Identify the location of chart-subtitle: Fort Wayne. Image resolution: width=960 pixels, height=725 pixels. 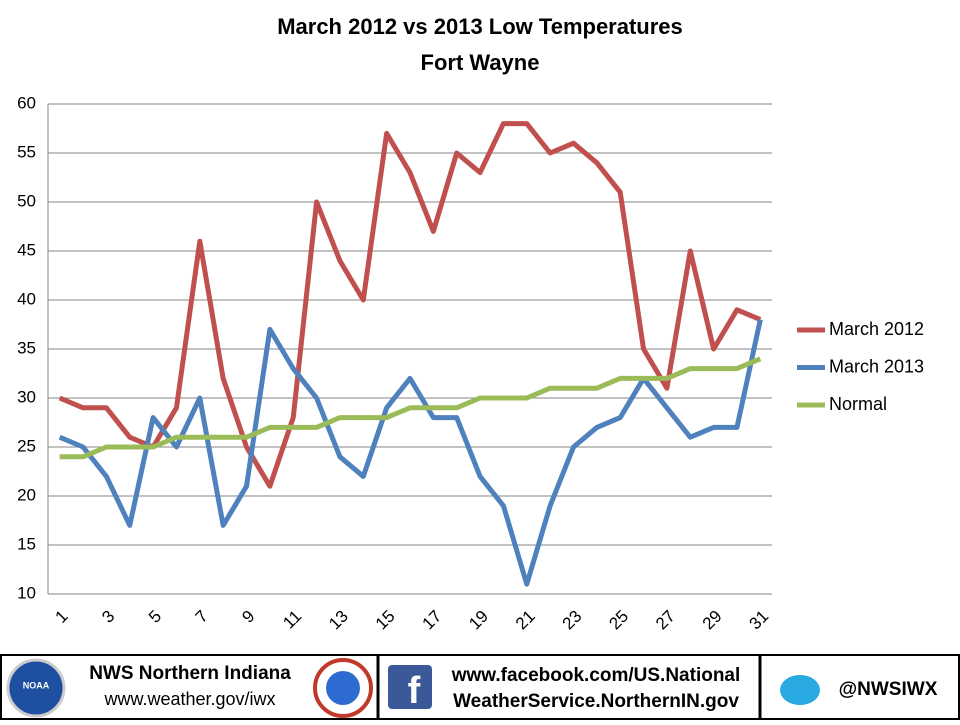
(480, 62).